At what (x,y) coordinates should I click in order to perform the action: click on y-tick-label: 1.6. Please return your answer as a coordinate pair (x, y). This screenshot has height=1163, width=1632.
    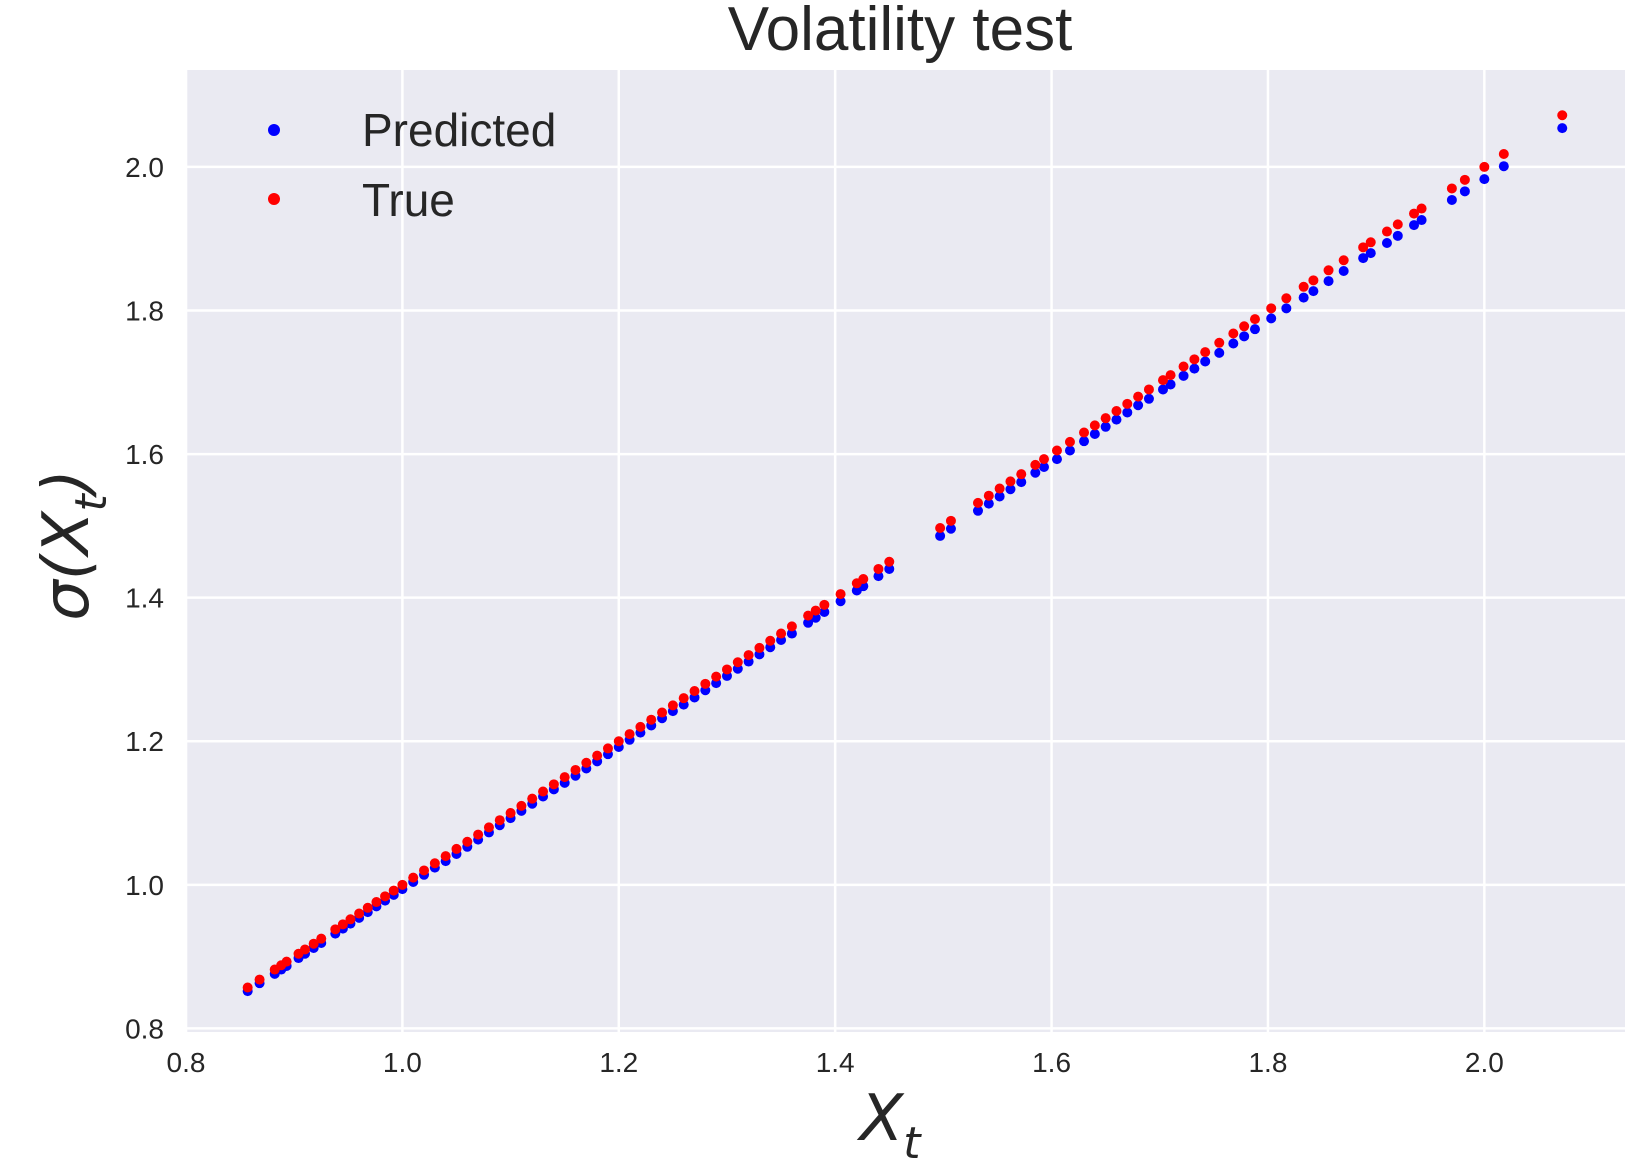
    Looking at the image, I should click on (144, 454).